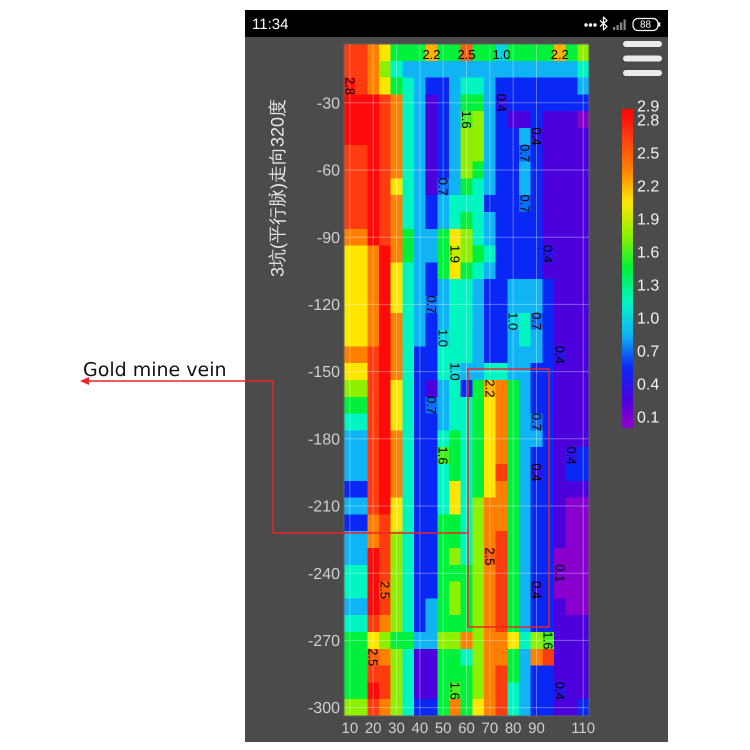 Image resolution: width=750 pixels, height=750 pixels. What do you see at coordinates (454, 254) in the screenshot?
I see `data-label: 1.9` at bounding box center [454, 254].